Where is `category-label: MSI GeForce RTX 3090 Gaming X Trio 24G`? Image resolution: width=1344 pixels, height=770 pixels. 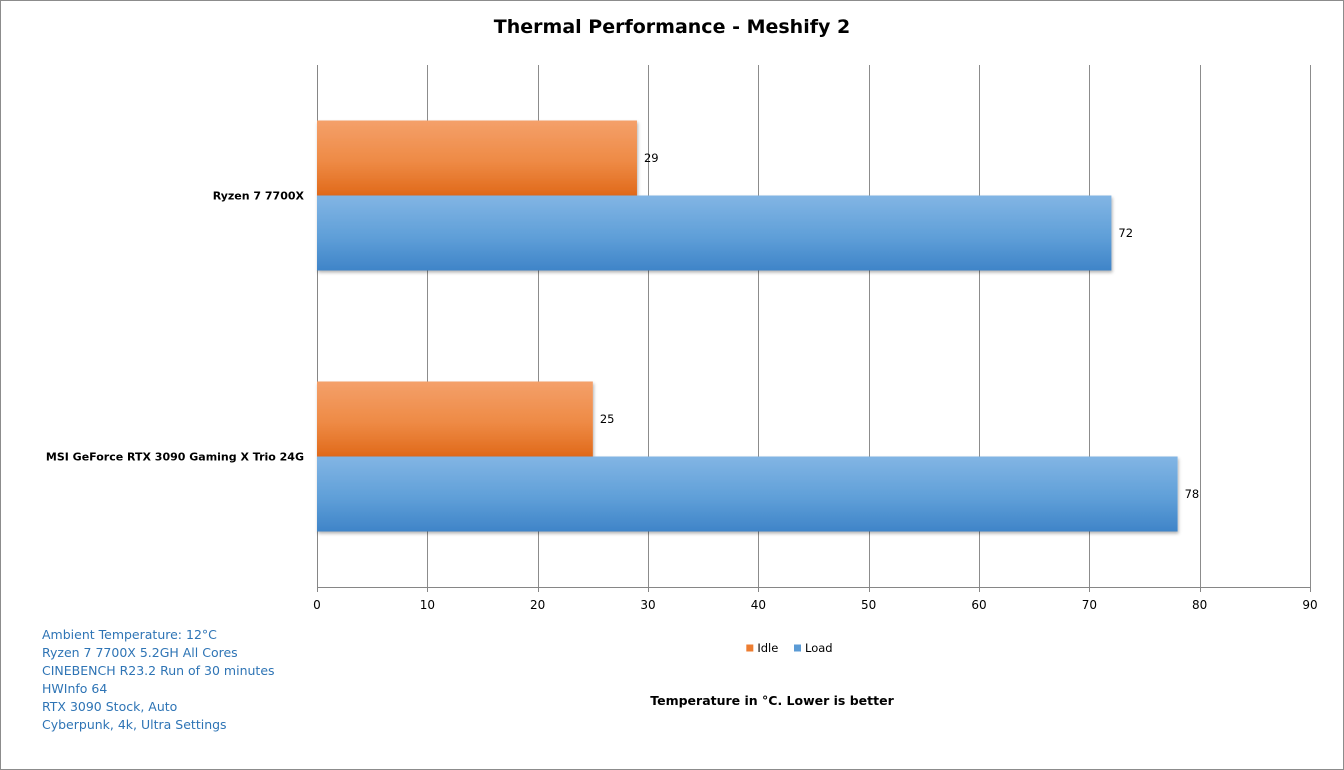
category-label: MSI GeForce RTX 3090 Gaming X Trio 24G is located at coordinates (175, 457).